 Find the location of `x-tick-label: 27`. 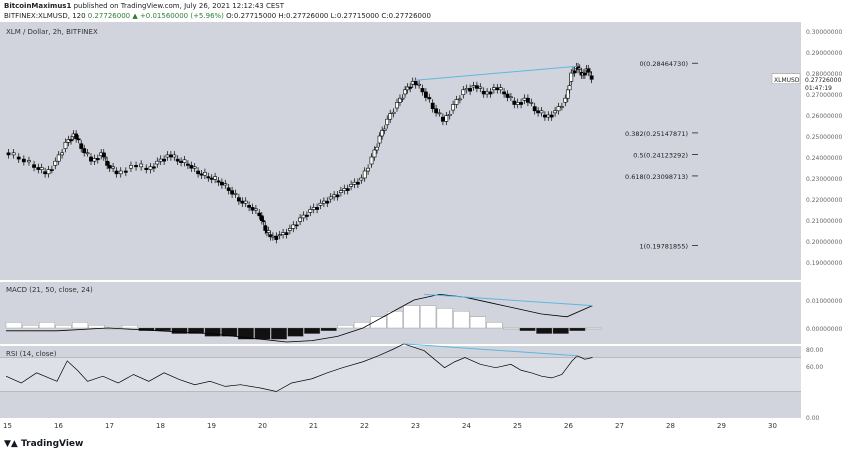

x-tick-label: 27 is located at coordinates (619, 426).